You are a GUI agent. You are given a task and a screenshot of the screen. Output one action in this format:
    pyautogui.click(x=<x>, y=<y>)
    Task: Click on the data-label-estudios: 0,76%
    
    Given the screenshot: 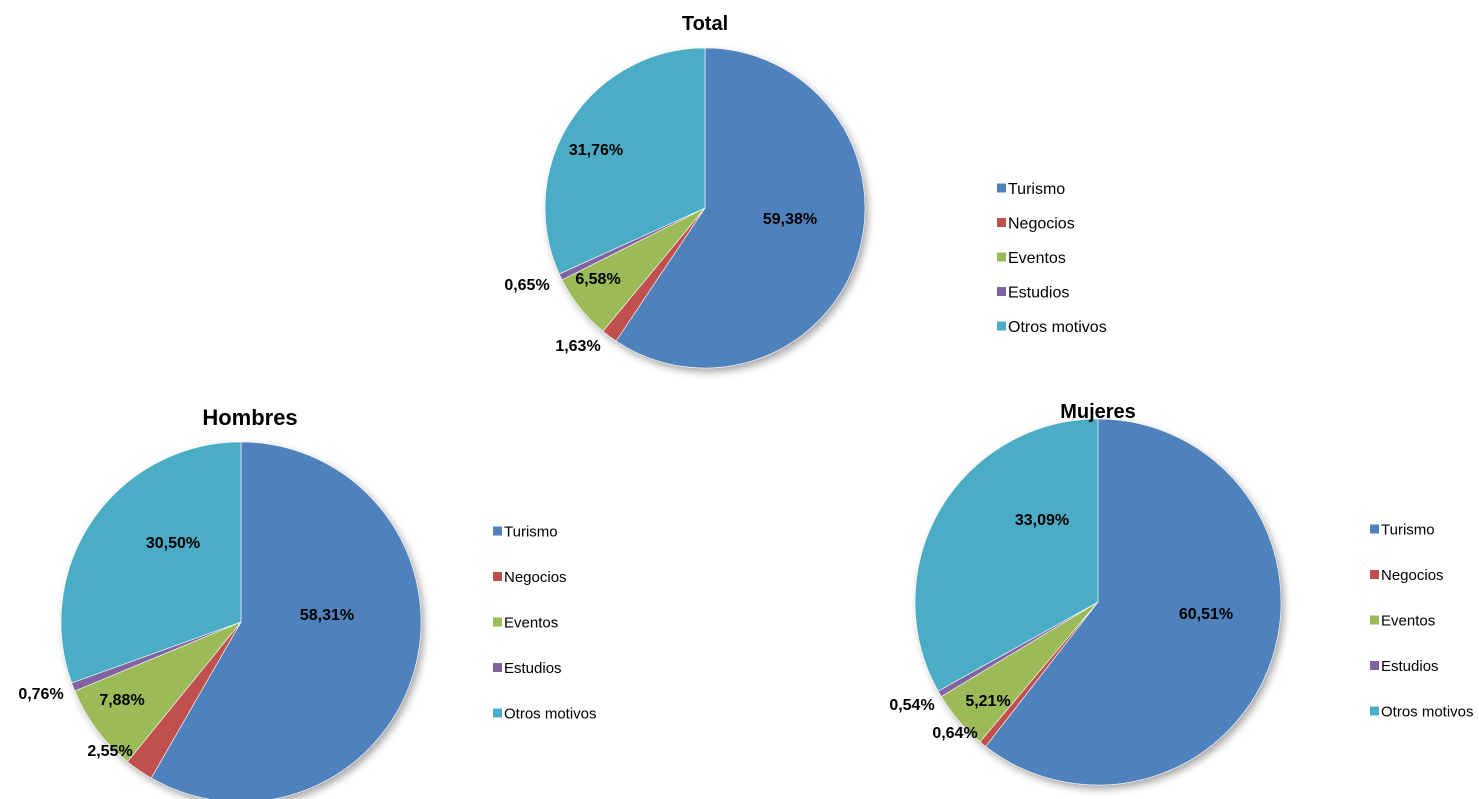 What is the action you would take?
    pyautogui.click(x=40, y=694)
    